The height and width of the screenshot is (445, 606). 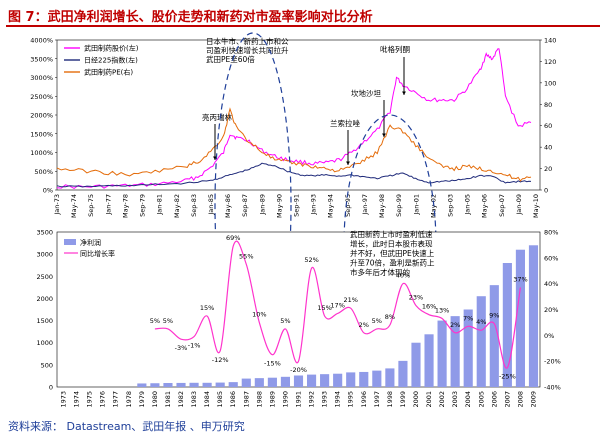 What do you see at coordinates (533, 399) in the screenshot?
I see `bottom-x-tick-label: 2009` at bounding box center [533, 399].